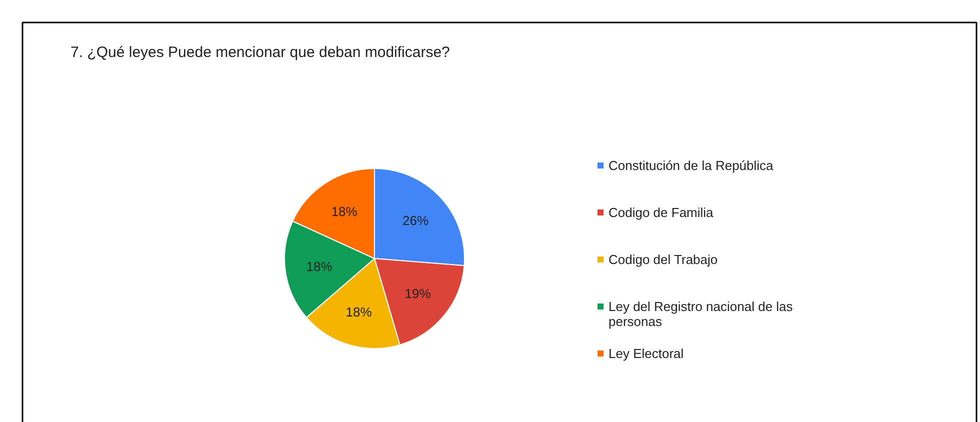 Image resolution: width=980 pixels, height=422 pixels. Describe the element at coordinates (260, 52) in the screenshot. I see `chart-title: 7. ¿Qué leyes Puede mencionar que deban modificarse?` at that location.